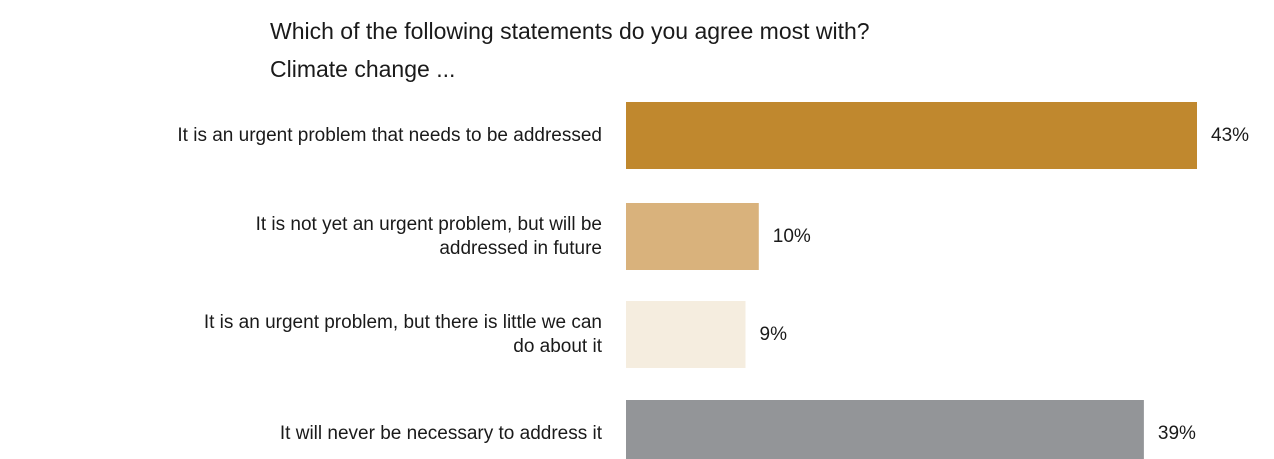  Describe the element at coordinates (792, 236) in the screenshot. I see `value-label-2: 10%` at that location.